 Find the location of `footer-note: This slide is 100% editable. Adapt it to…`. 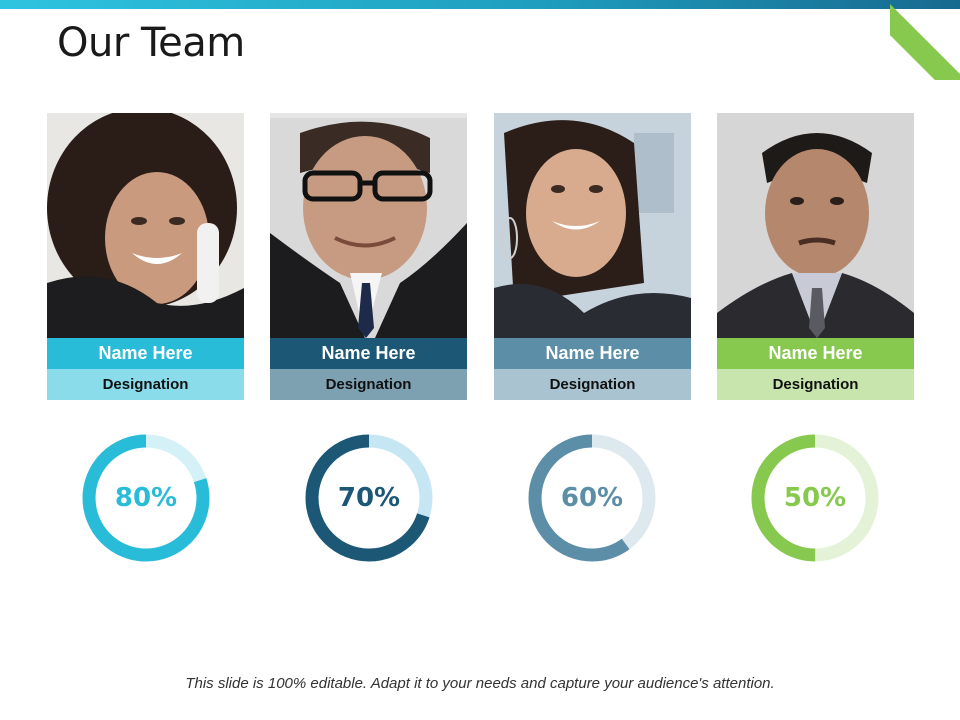

footer-note: This slide is 100% editable. Adapt it to… is located at coordinates (480, 683).